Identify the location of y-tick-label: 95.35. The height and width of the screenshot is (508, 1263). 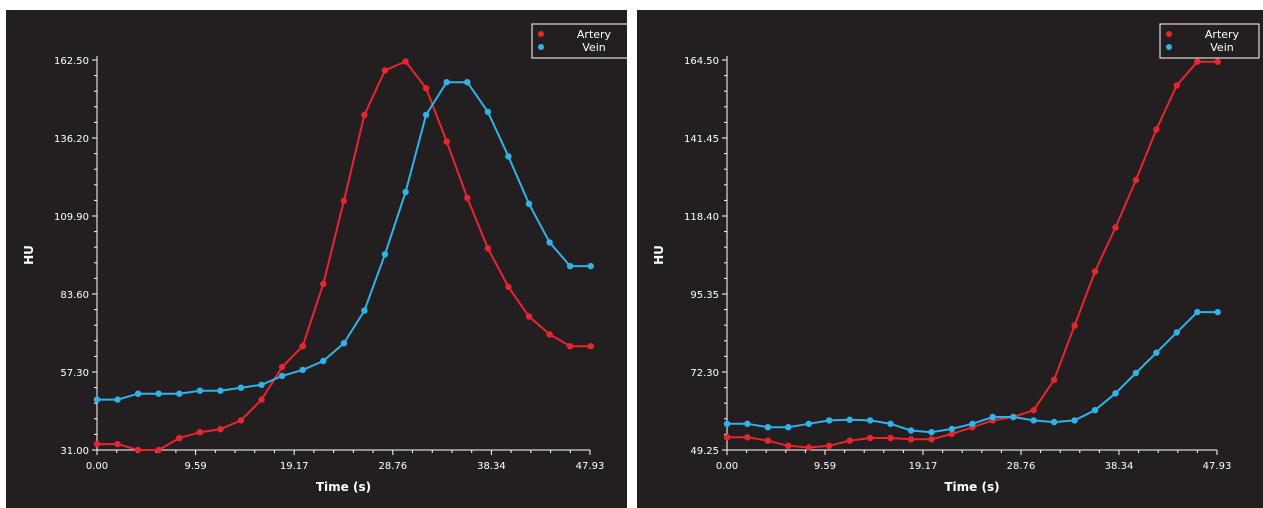
(704, 295).